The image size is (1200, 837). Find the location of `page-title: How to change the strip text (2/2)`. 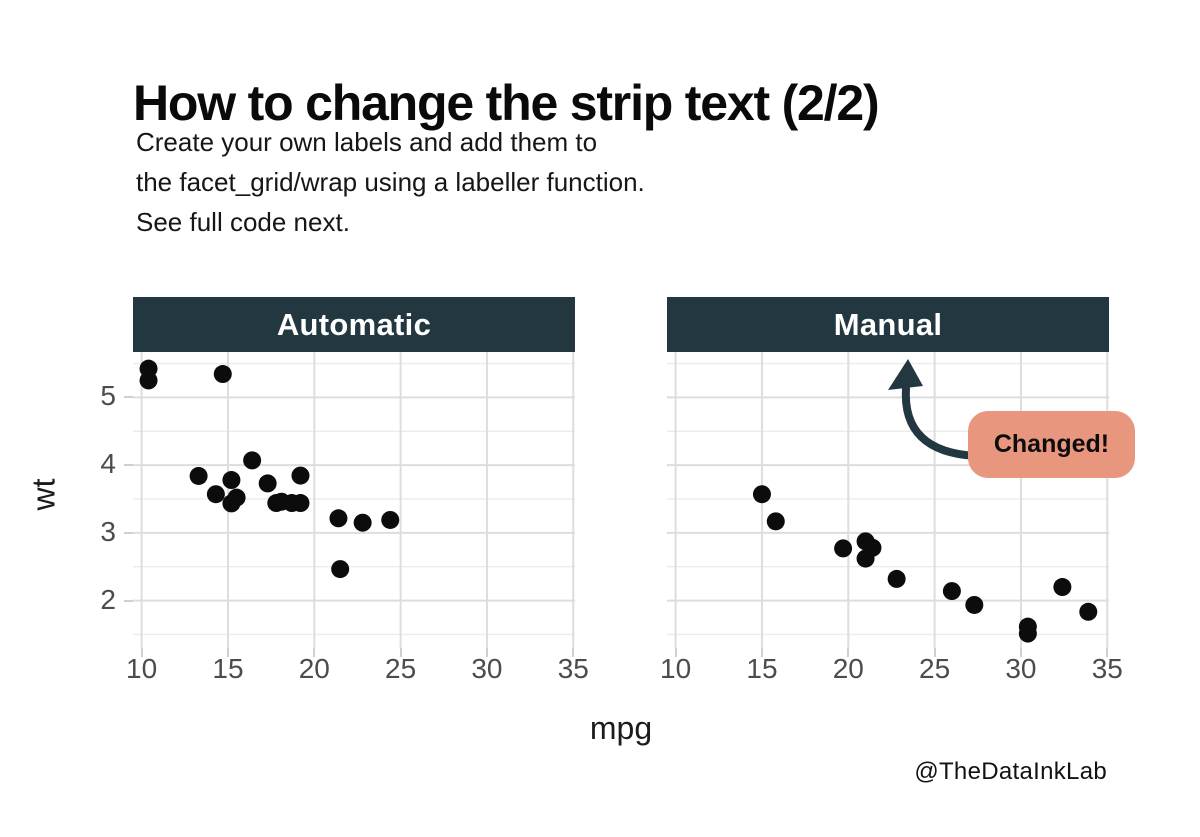

page-title: How to change the strip text (2/2) is located at coordinates (506, 102).